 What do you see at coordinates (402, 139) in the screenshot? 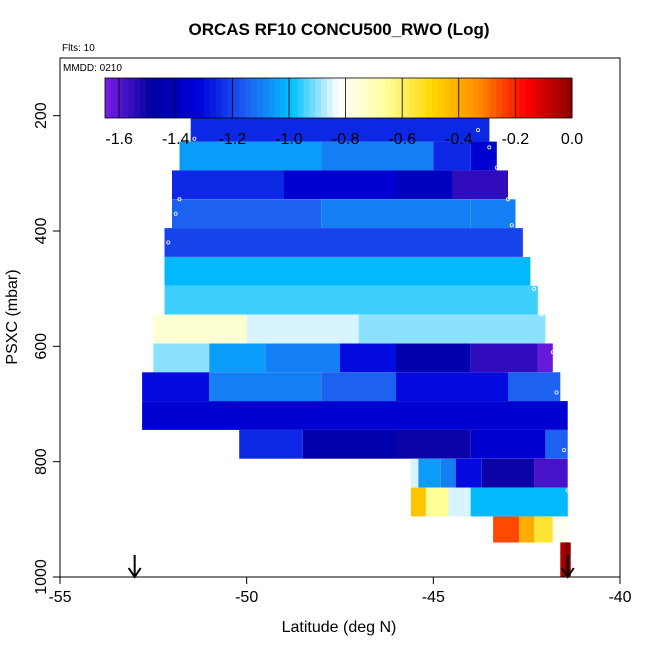
I see `colorbar-tick-label: -0.6` at bounding box center [402, 139].